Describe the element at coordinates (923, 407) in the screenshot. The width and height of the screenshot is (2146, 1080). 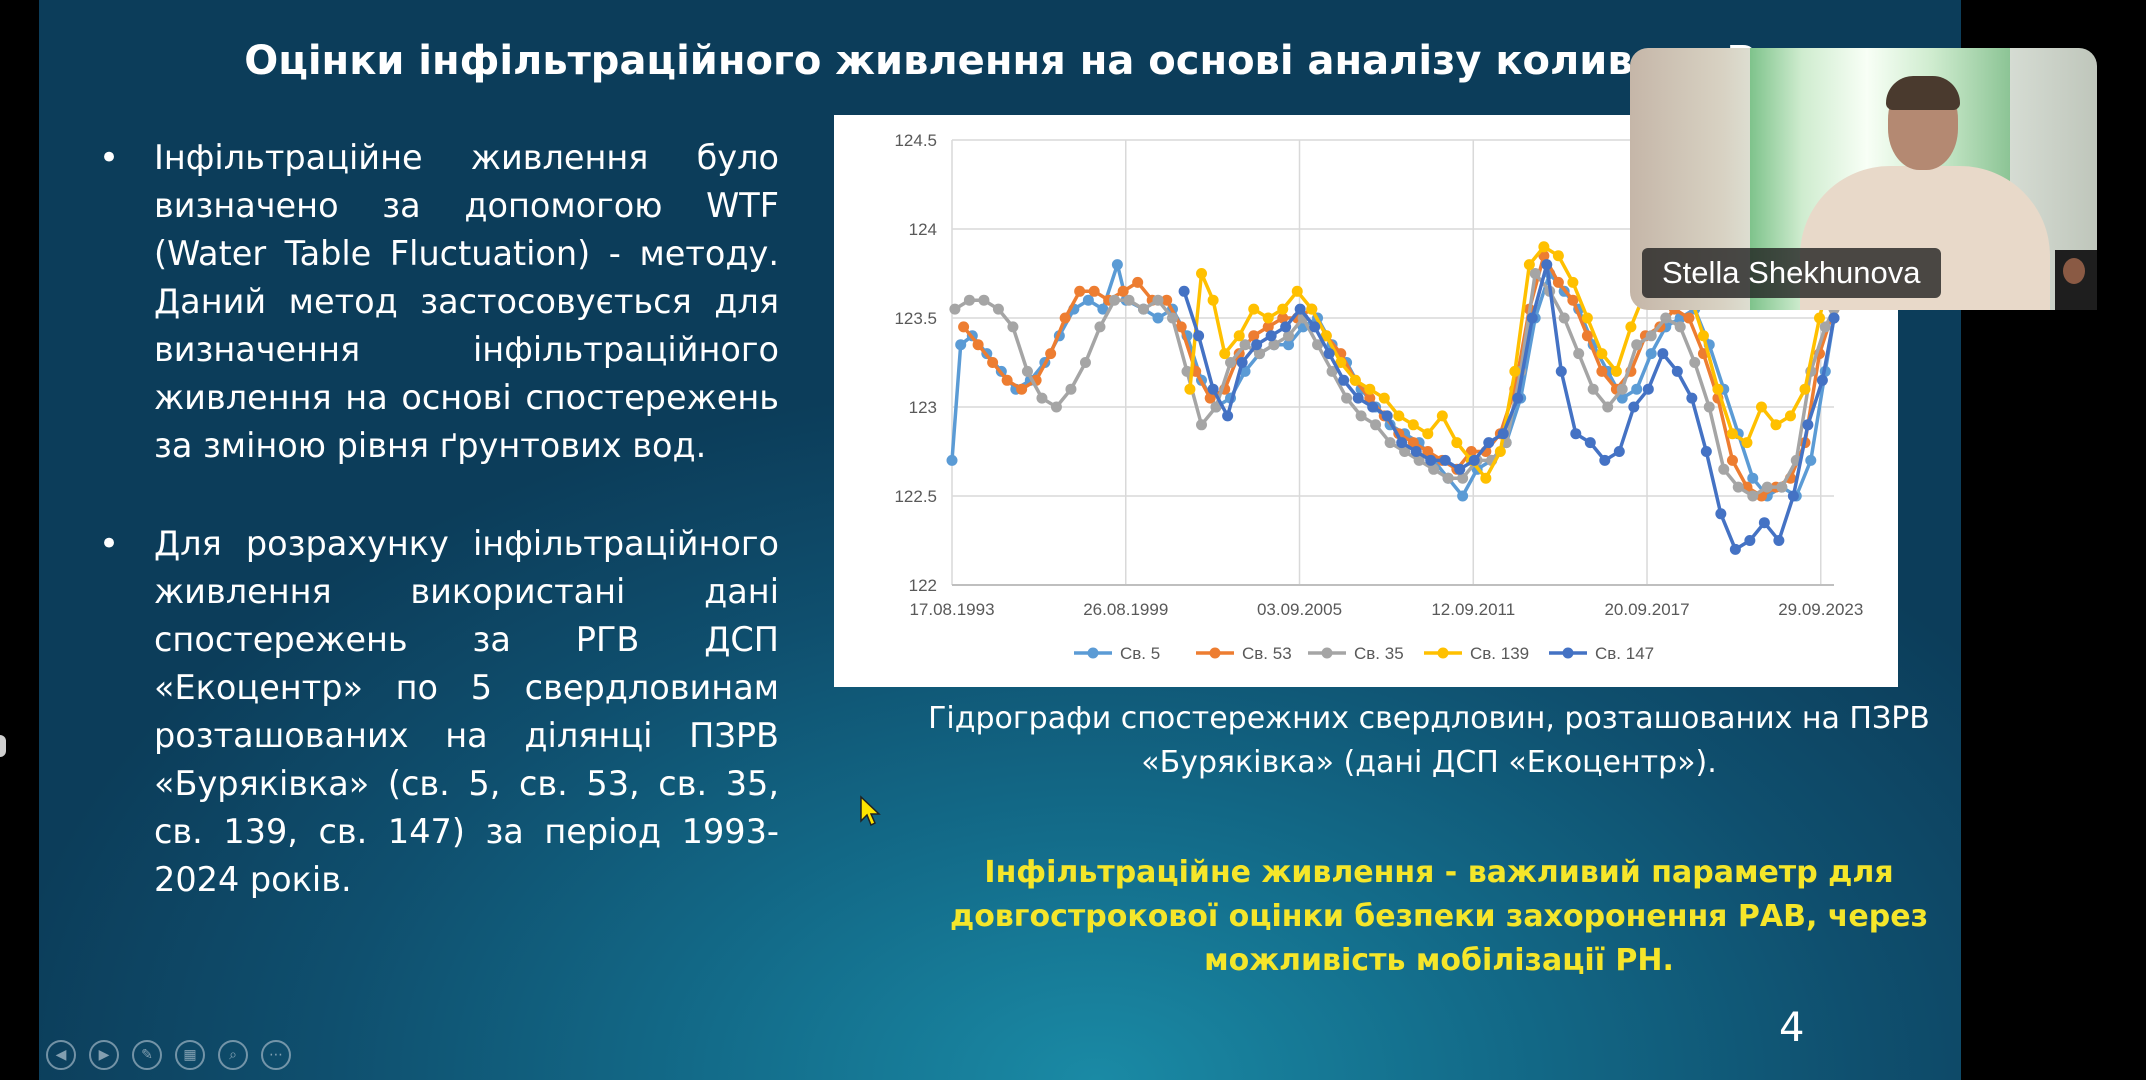
I see `y-tick-label: 123` at that location.